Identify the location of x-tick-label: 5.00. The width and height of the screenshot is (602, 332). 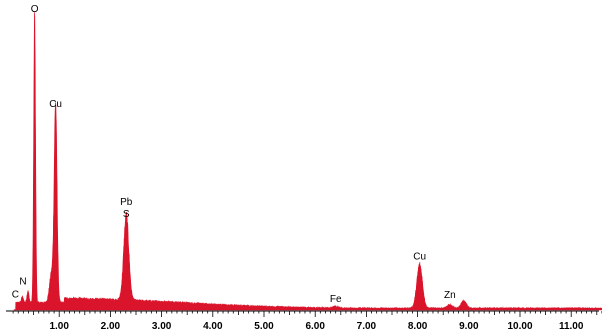
(264, 326).